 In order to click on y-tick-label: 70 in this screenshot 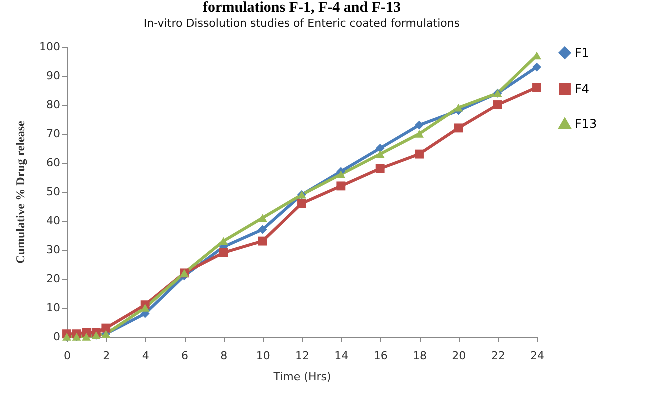, I will do `click(53, 134)`.